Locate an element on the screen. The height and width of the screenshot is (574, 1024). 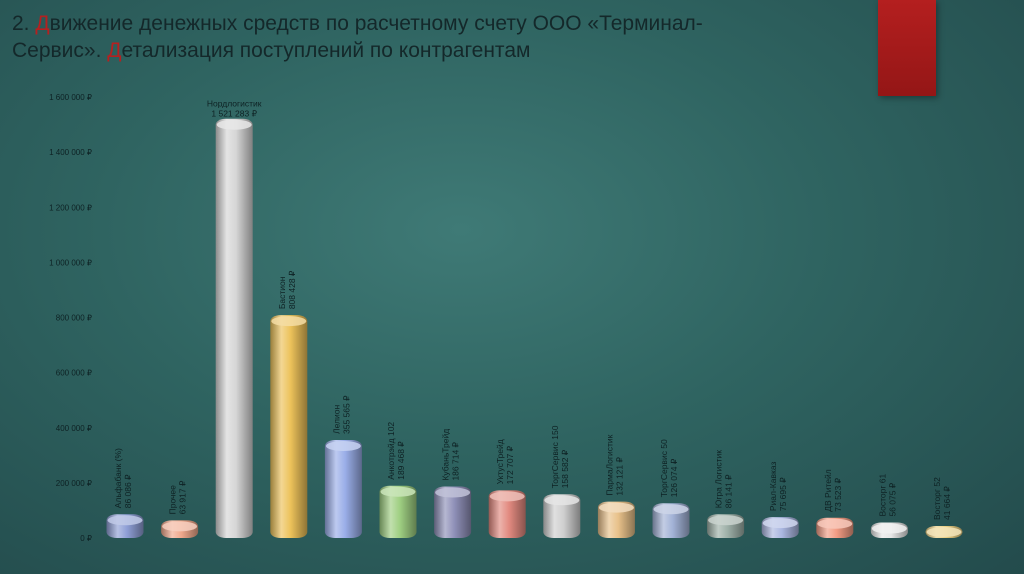
y-tick-label: 600 000 ₽ is located at coordinates (74, 373).